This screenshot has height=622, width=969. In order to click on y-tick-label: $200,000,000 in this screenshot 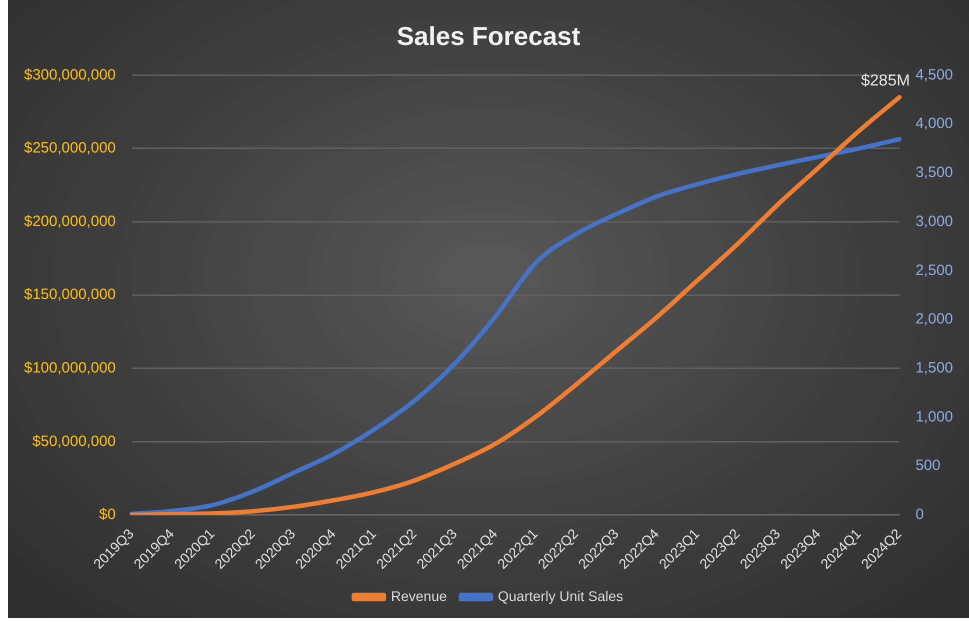, I will do `click(70, 221)`.